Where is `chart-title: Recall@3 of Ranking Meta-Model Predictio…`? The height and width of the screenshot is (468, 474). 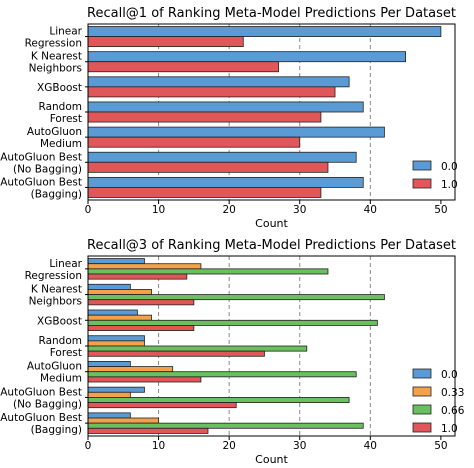
chart-title: Recall@3 of Ranking Meta-Model Predictio… is located at coordinates (271, 245).